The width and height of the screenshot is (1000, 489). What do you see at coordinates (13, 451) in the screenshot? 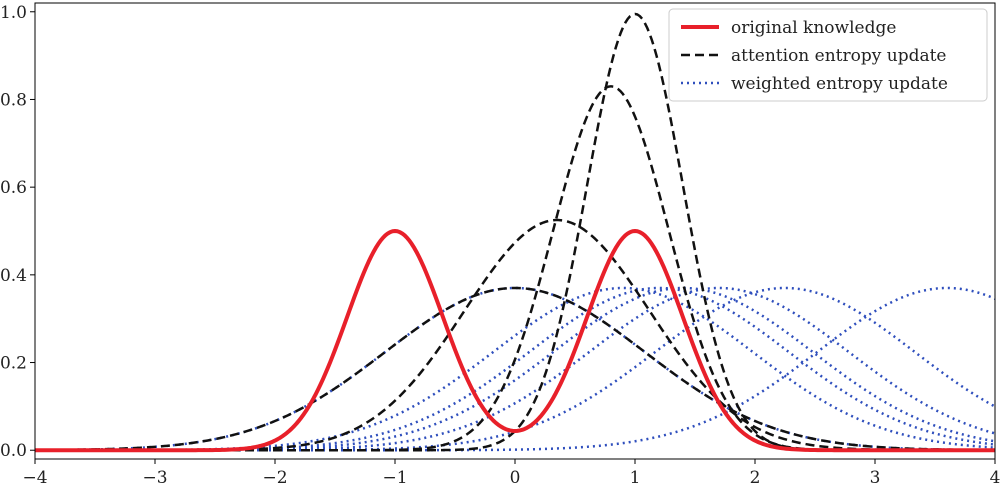
I see `y-tick-label: 0.0` at bounding box center [13, 451].